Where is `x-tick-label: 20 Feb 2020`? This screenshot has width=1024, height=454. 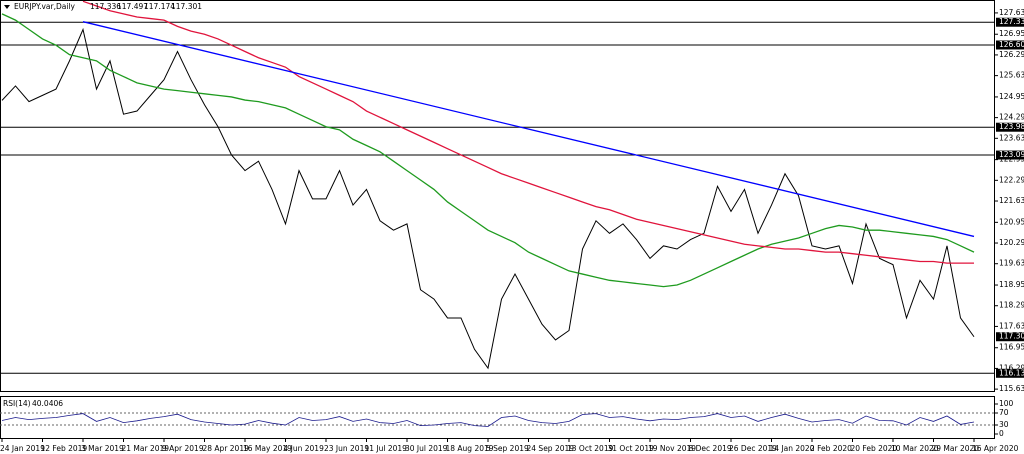 x-tick-label: 20 Feb 2020 is located at coordinates (874, 448).